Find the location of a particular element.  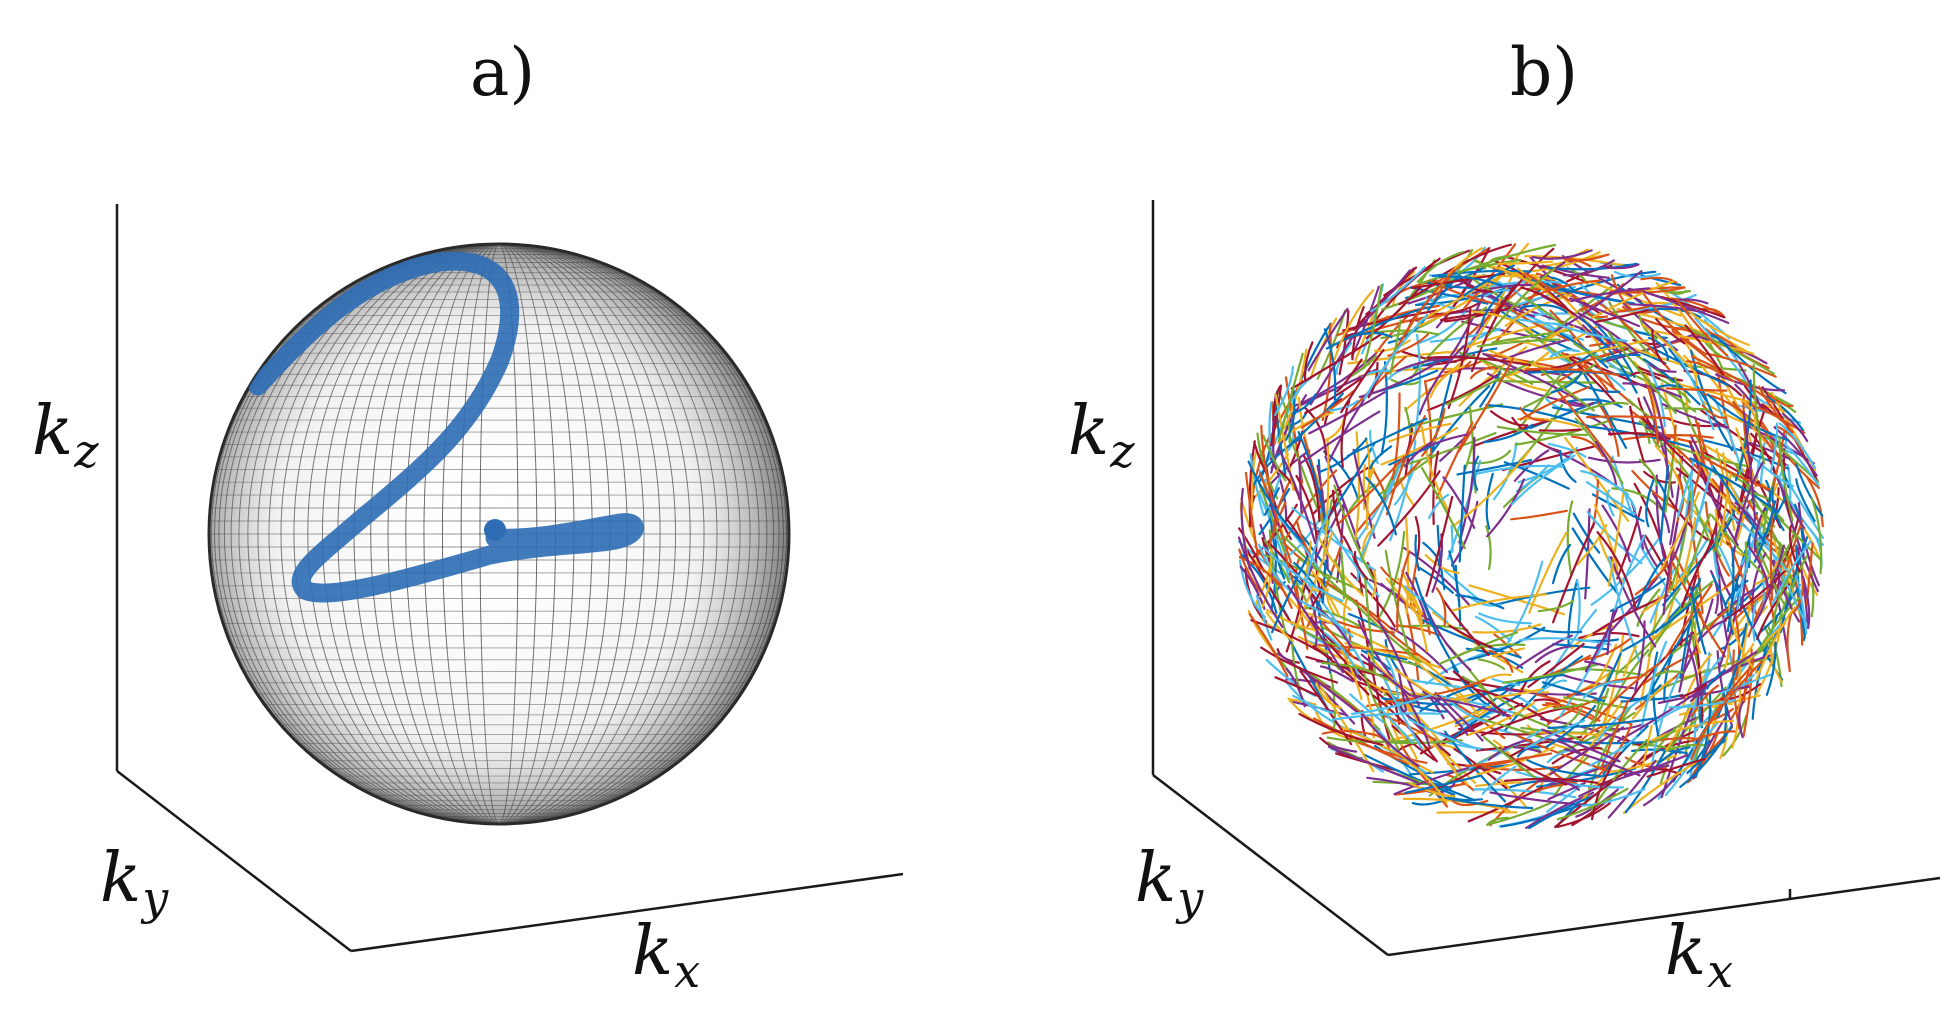

panel-b-kx-base: k is located at coordinates (1686, 951).